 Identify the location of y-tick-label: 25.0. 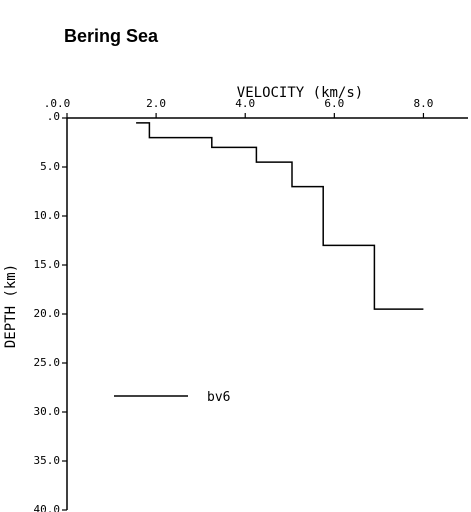
(47, 362).